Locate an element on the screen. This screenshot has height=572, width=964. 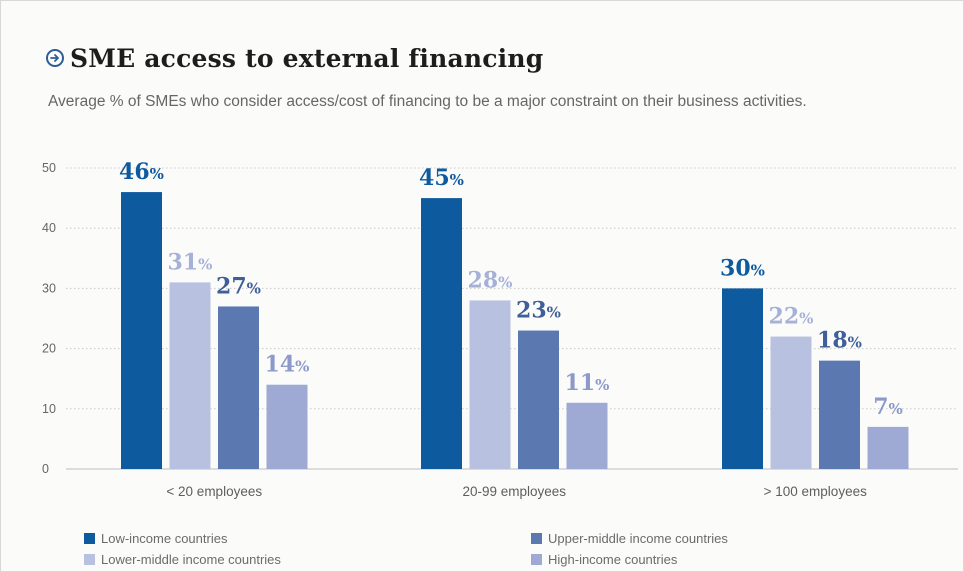
legend-label: Low-income countries is located at coordinates (164, 538).